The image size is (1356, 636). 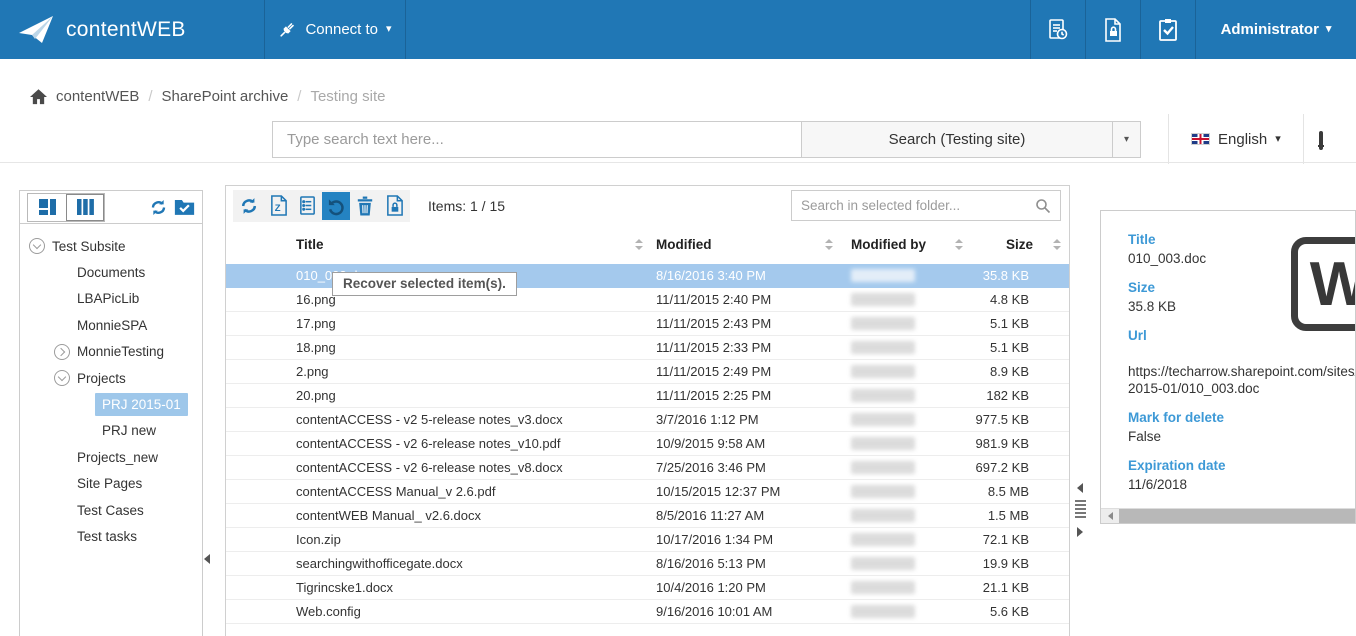 What do you see at coordinates (111, 246) in the screenshot?
I see `tree-item: Test Subsite` at bounding box center [111, 246].